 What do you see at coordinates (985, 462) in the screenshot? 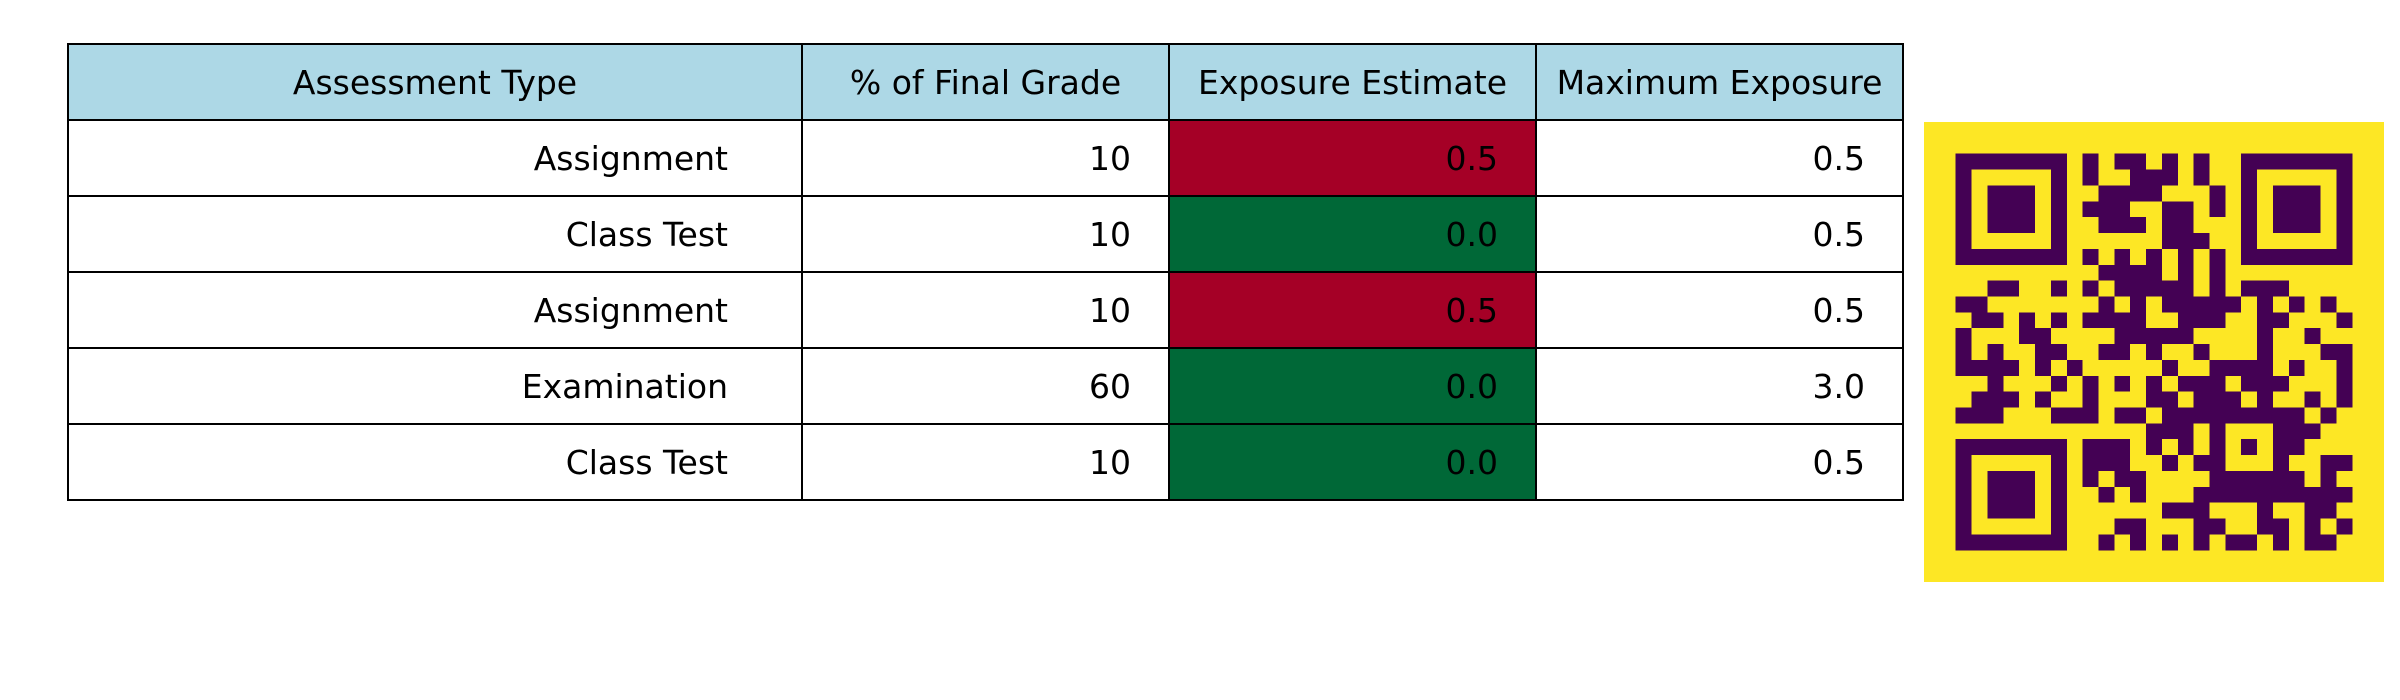
I see `table-row: Class Test 10 0.0 0.5` at bounding box center [985, 462].